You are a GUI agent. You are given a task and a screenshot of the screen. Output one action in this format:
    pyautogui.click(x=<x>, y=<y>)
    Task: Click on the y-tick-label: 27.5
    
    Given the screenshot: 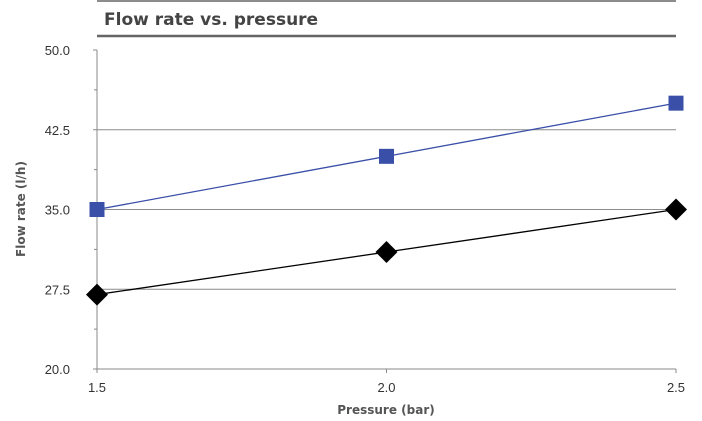 What is the action you would take?
    pyautogui.click(x=57, y=289)
    